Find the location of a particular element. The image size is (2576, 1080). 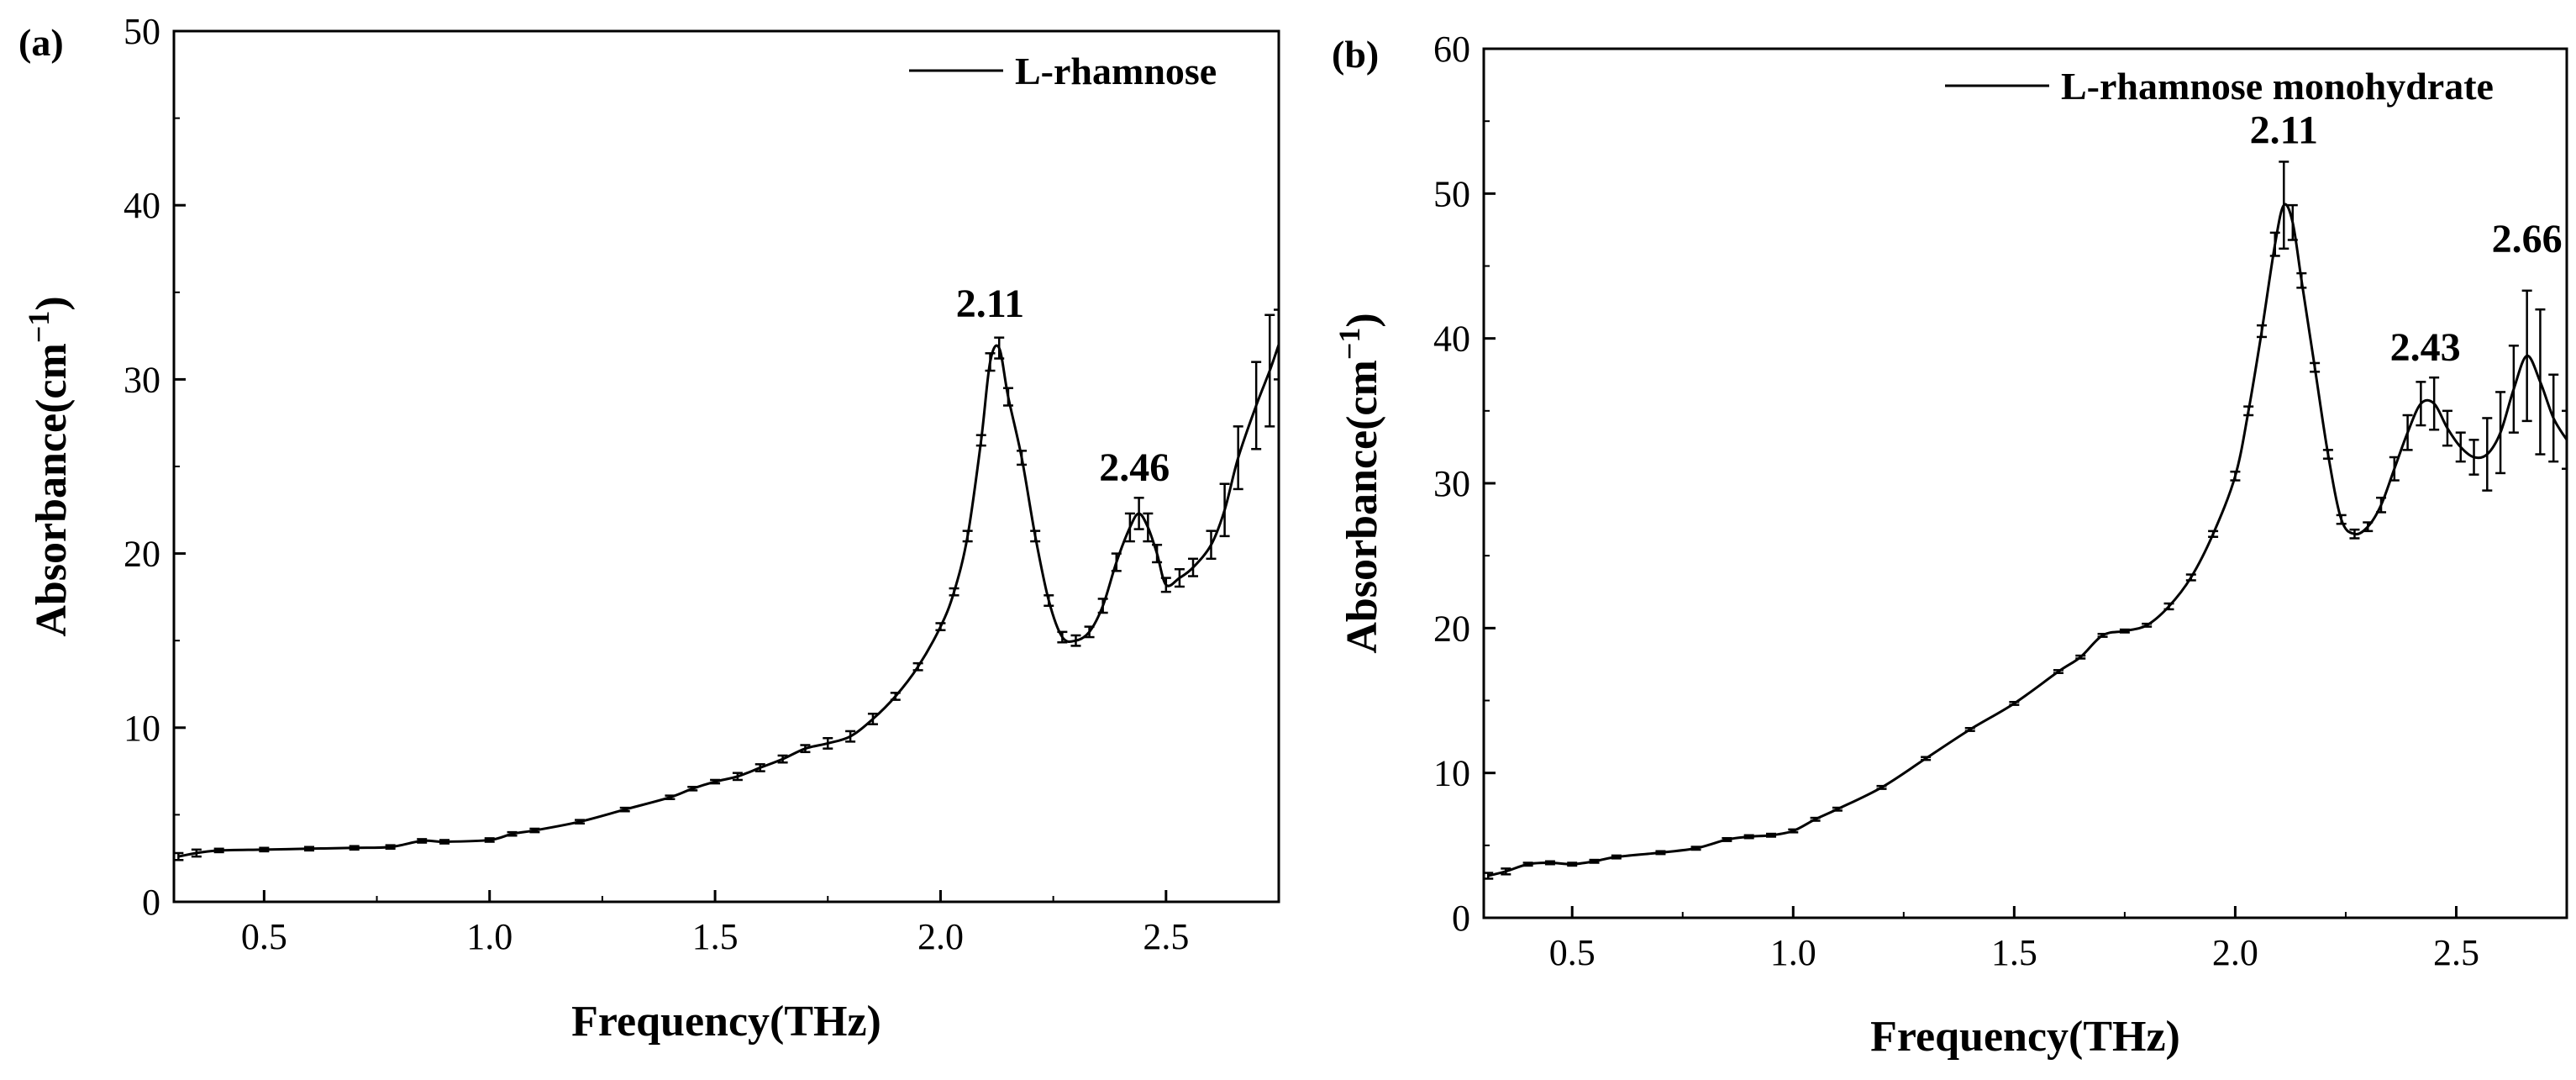

peak-label: 2.46 is located at coordinates (1134, 468).